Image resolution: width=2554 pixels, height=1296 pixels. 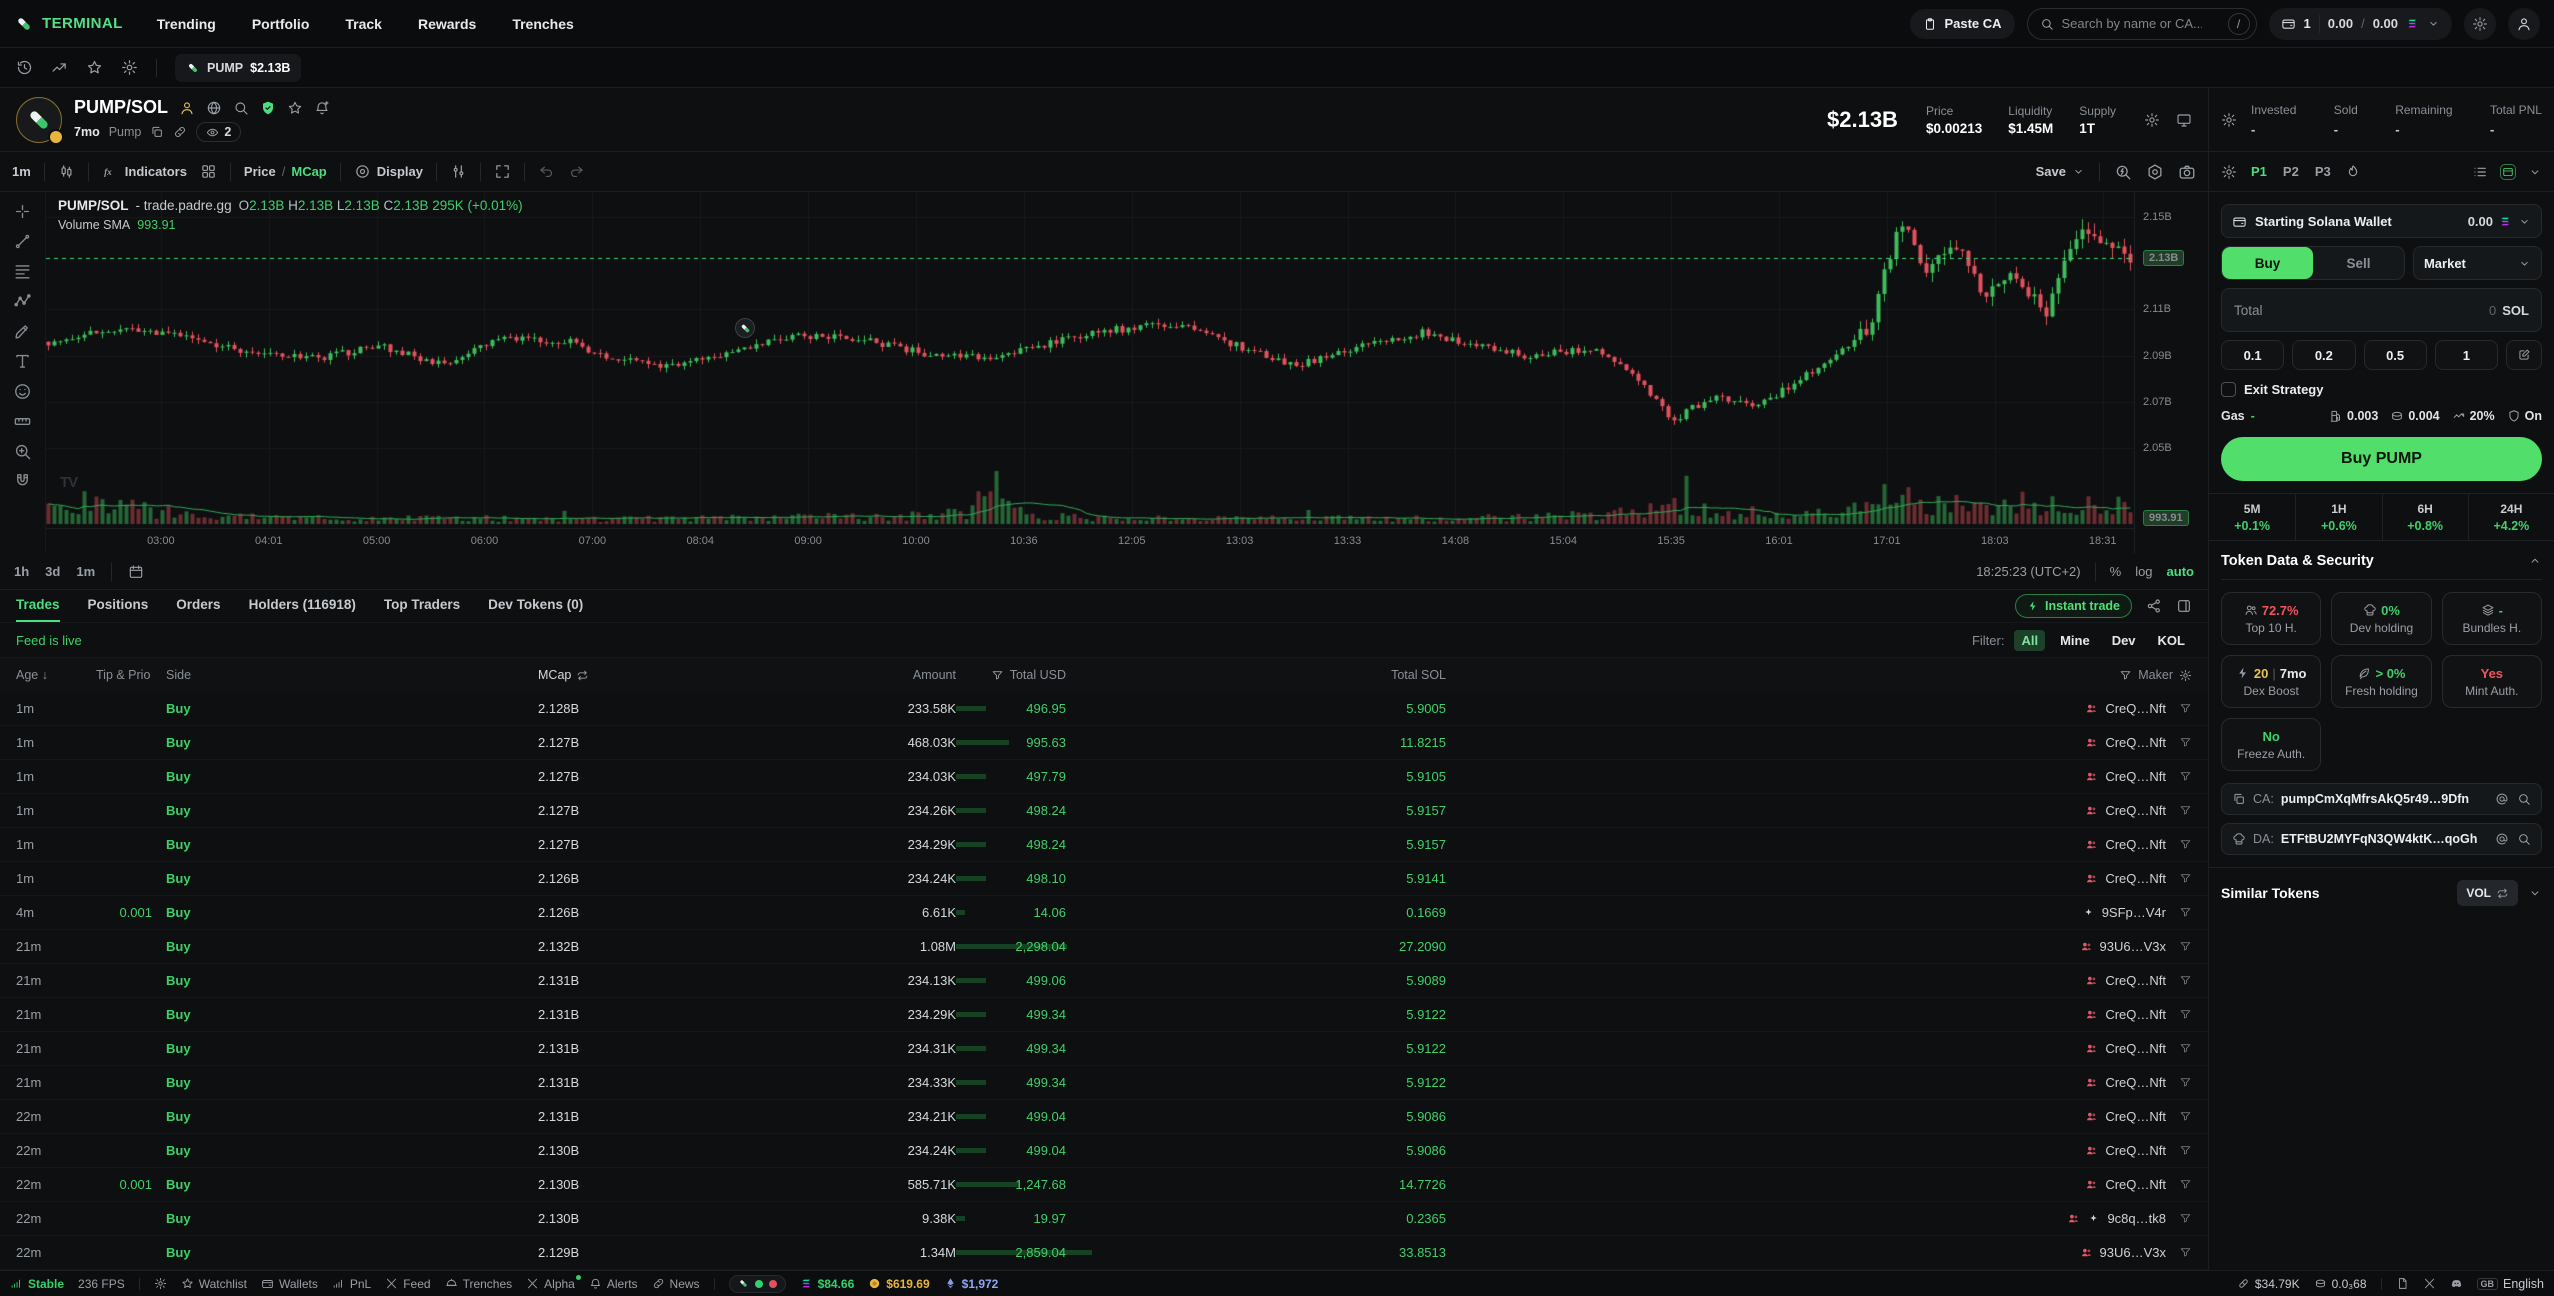 I want to click on order-type-select: Market, so click(x=2477, y=263).